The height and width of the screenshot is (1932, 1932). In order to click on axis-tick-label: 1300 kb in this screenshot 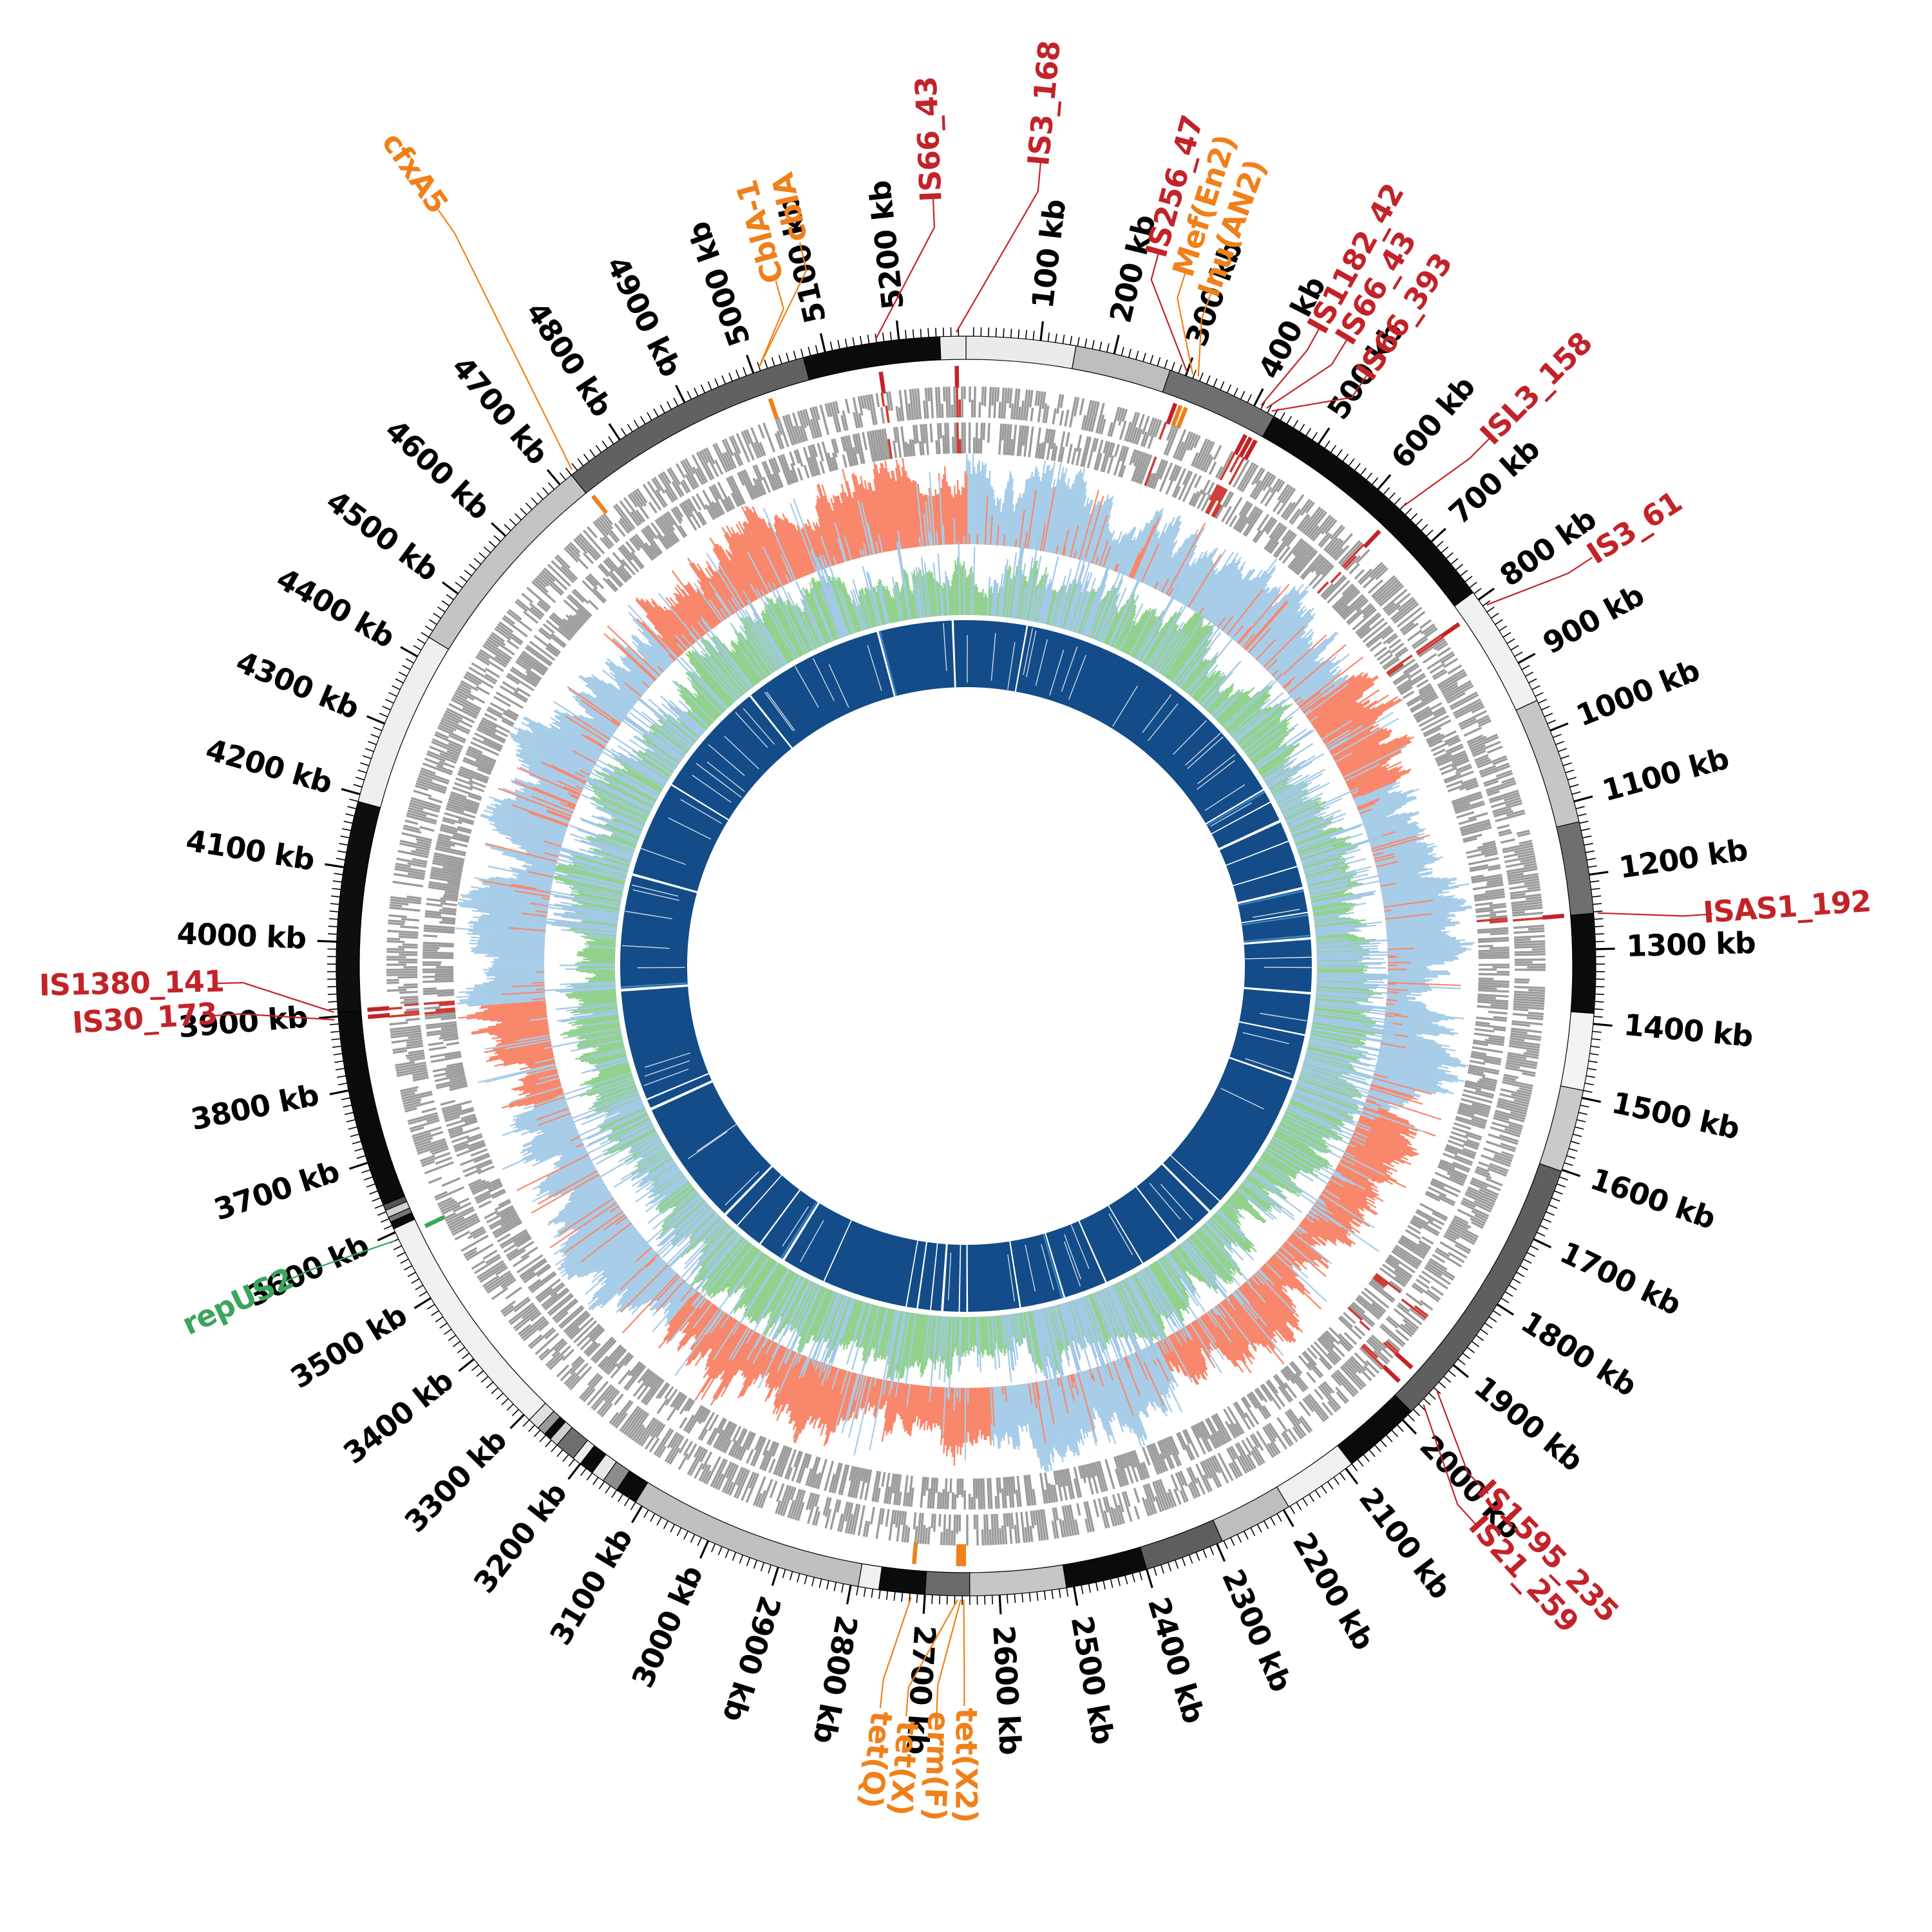, I will do `click(1691, 944)`.